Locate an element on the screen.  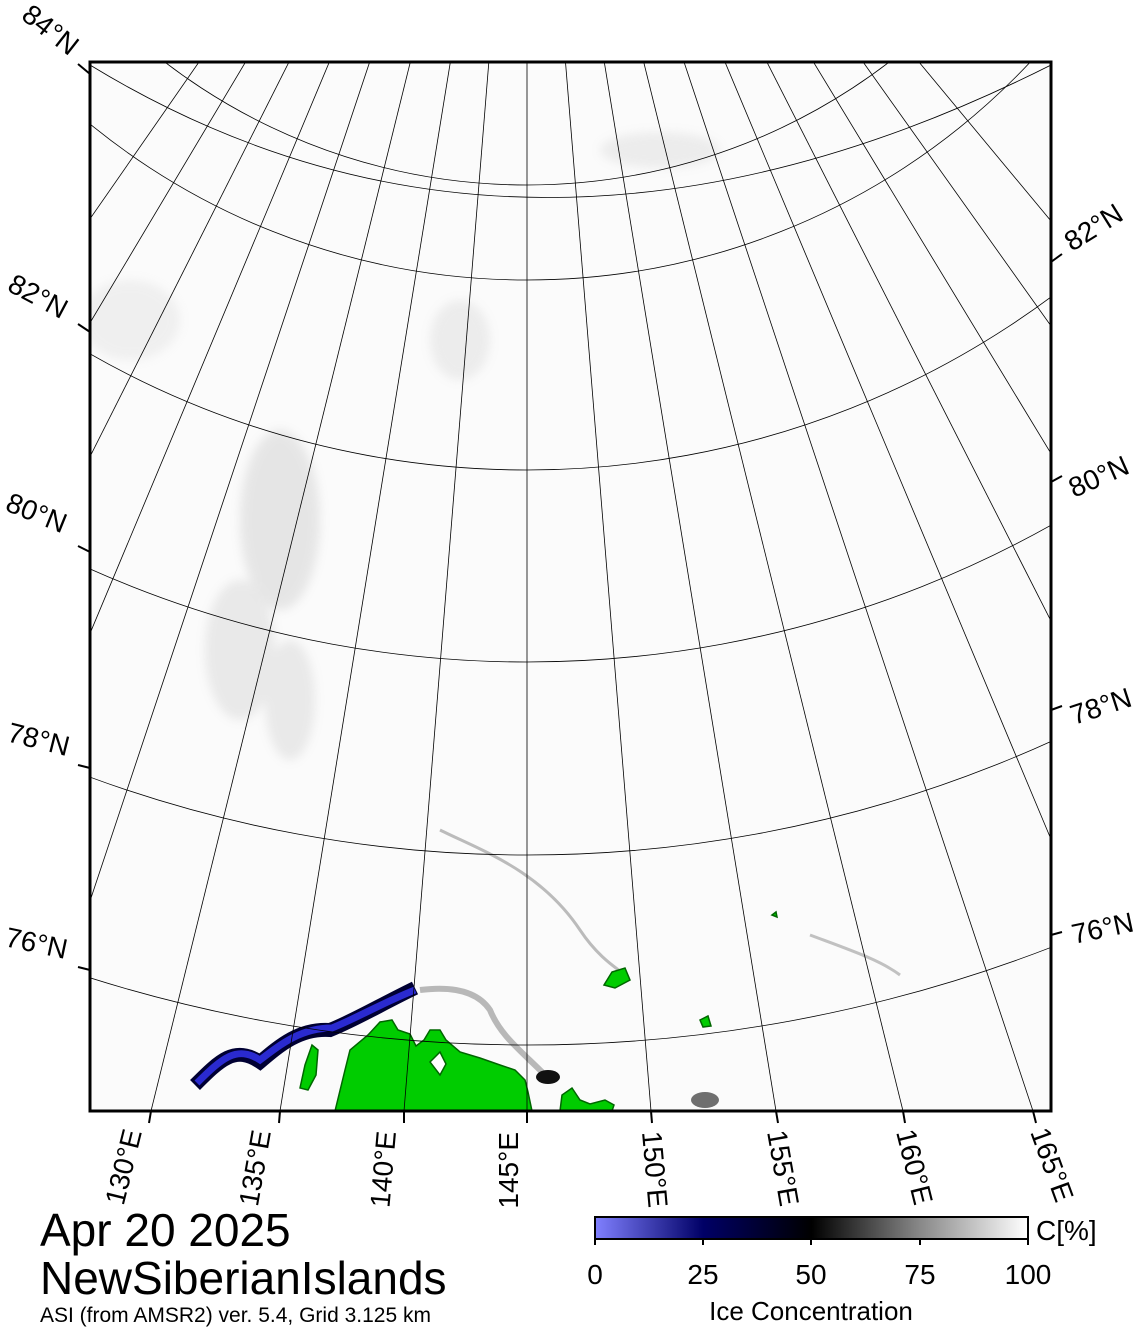
lat-label-82n-right: 82°N is located at coordinates (1093, 227).